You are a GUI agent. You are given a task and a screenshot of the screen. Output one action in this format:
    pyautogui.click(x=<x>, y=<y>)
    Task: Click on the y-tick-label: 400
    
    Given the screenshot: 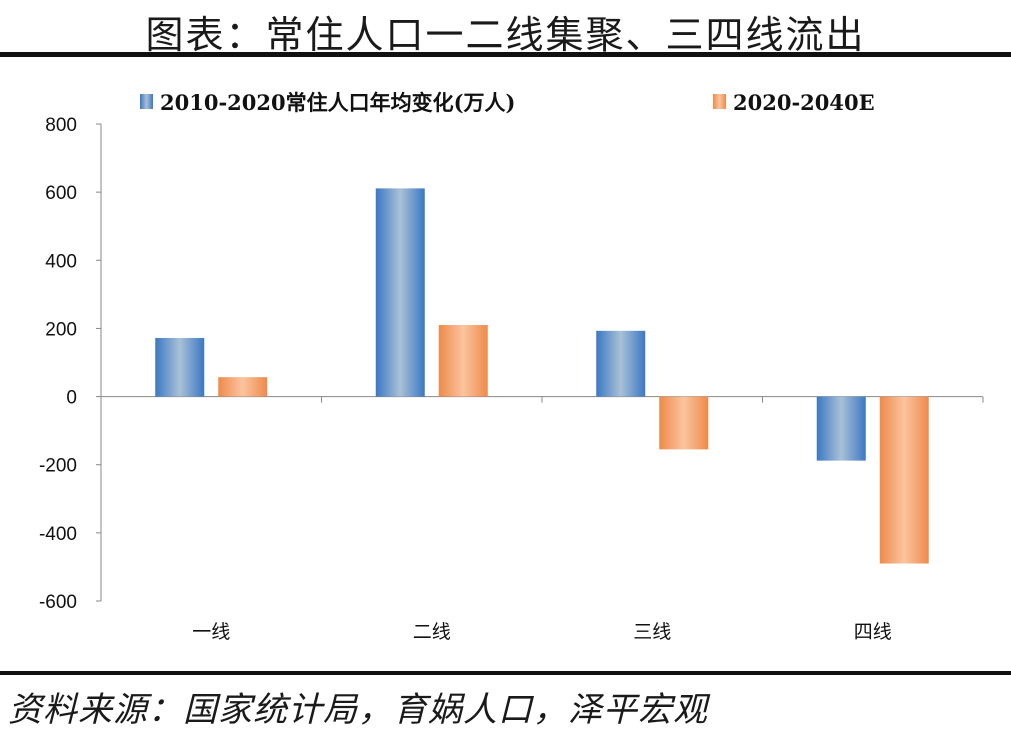 What is the action you would take?
    pyautogui.click(x=61, y=261)
    